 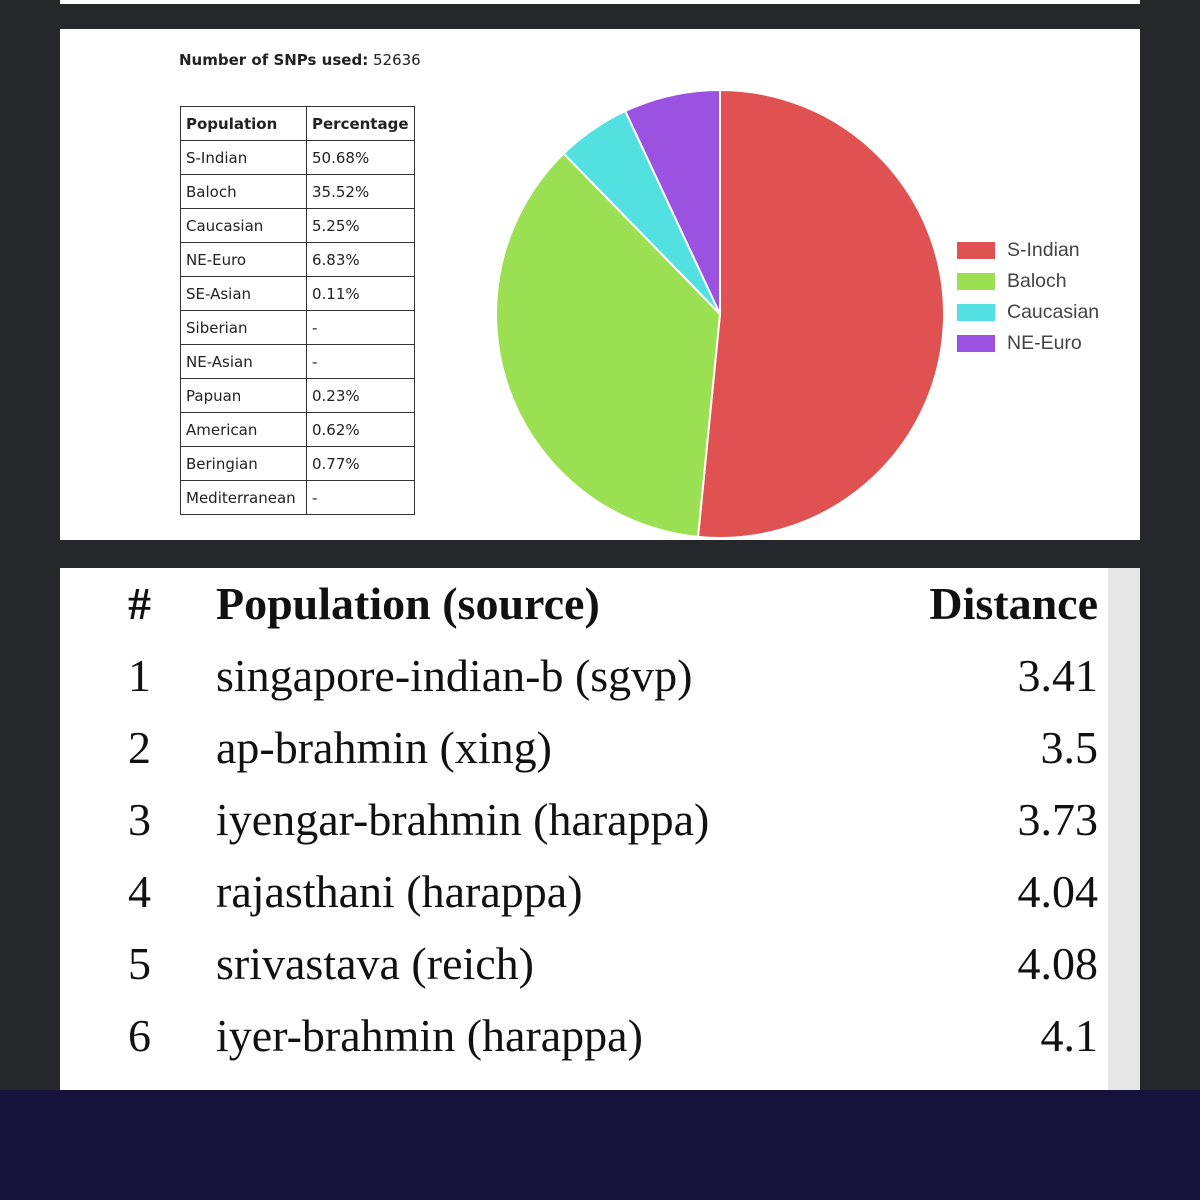 What do you see at coordinates (243, 157) in the screenshot?
I see `population-cell: S-Indian` at bounding box center [243, 157].